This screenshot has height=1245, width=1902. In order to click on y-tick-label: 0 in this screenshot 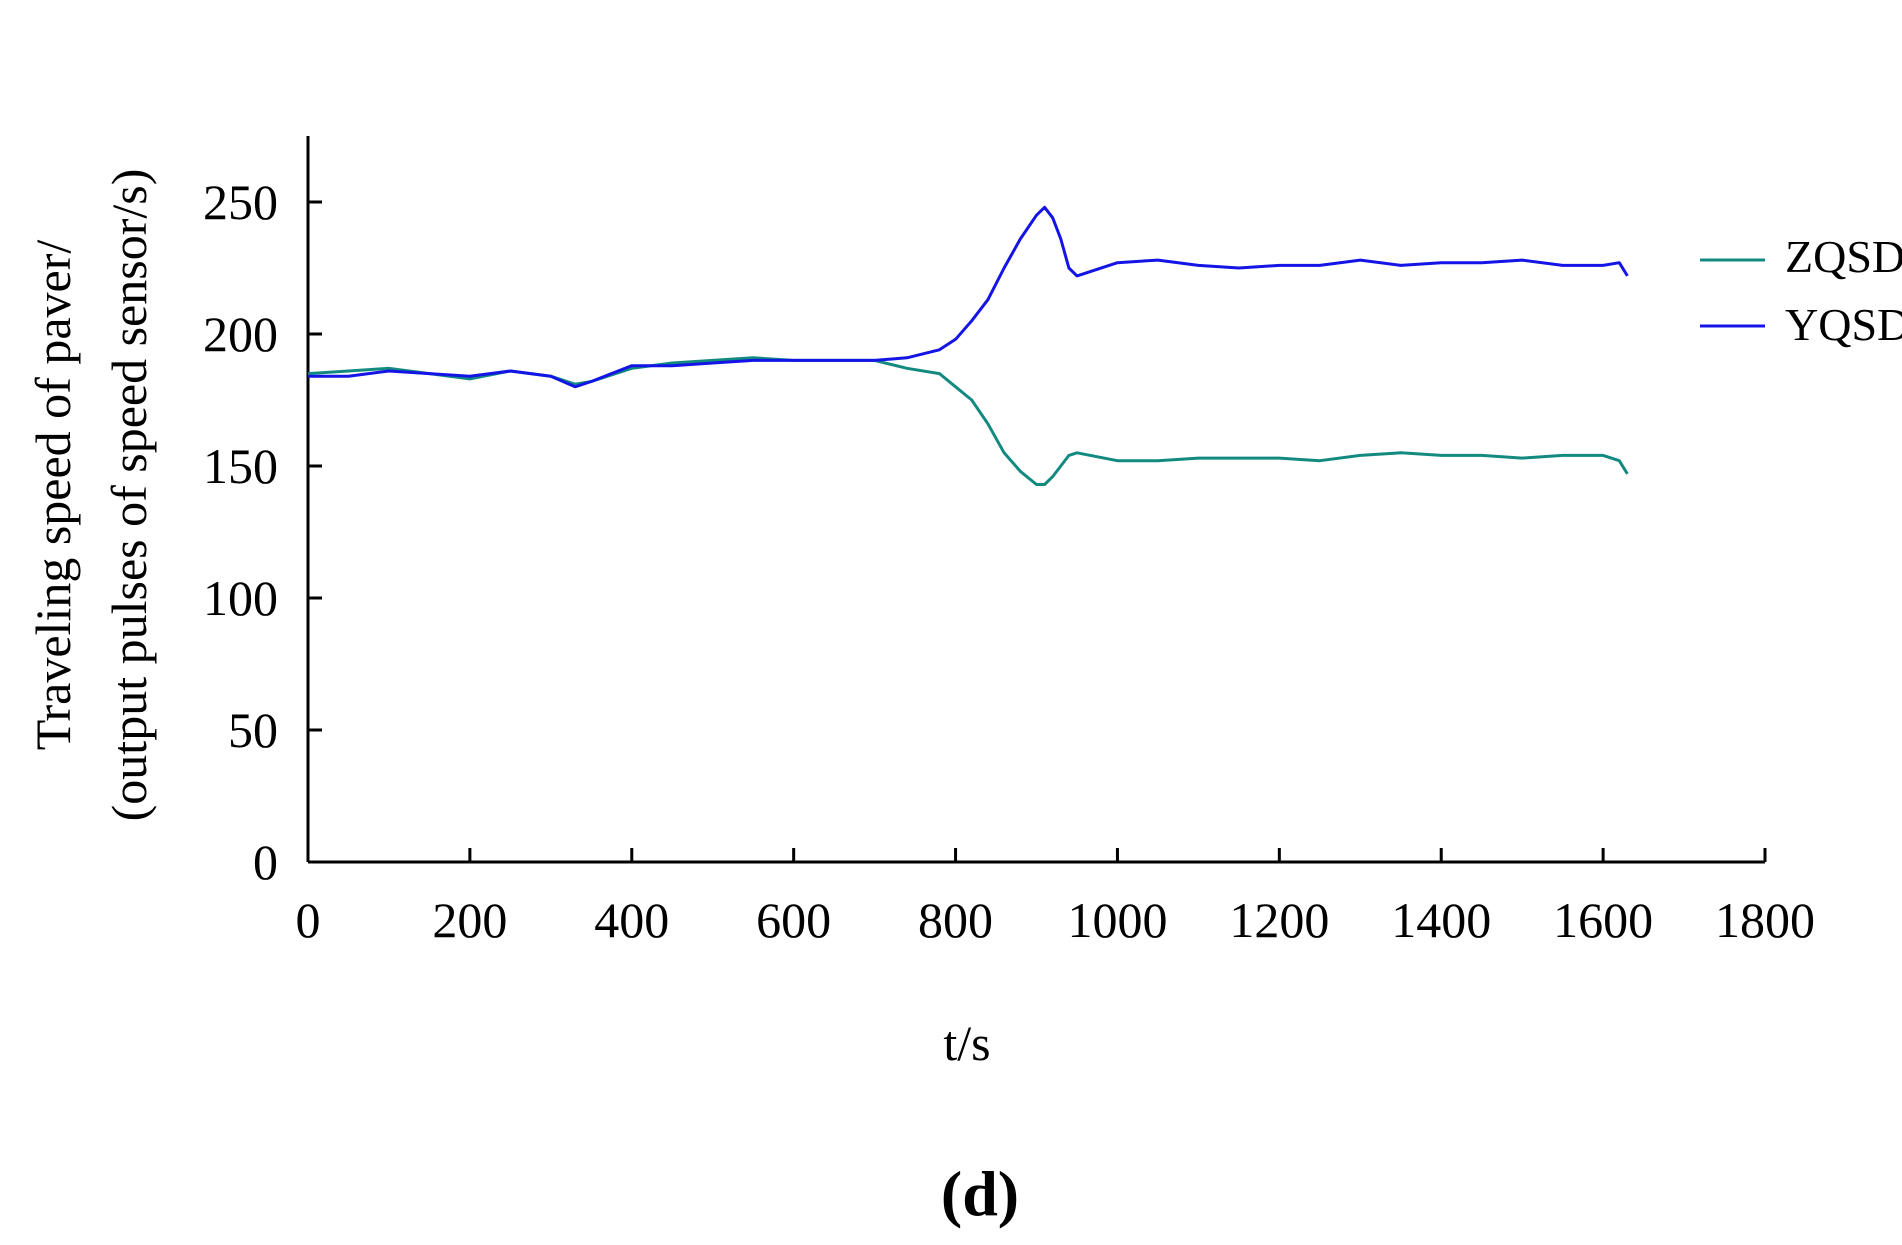, I will do `click(265, 862)`.